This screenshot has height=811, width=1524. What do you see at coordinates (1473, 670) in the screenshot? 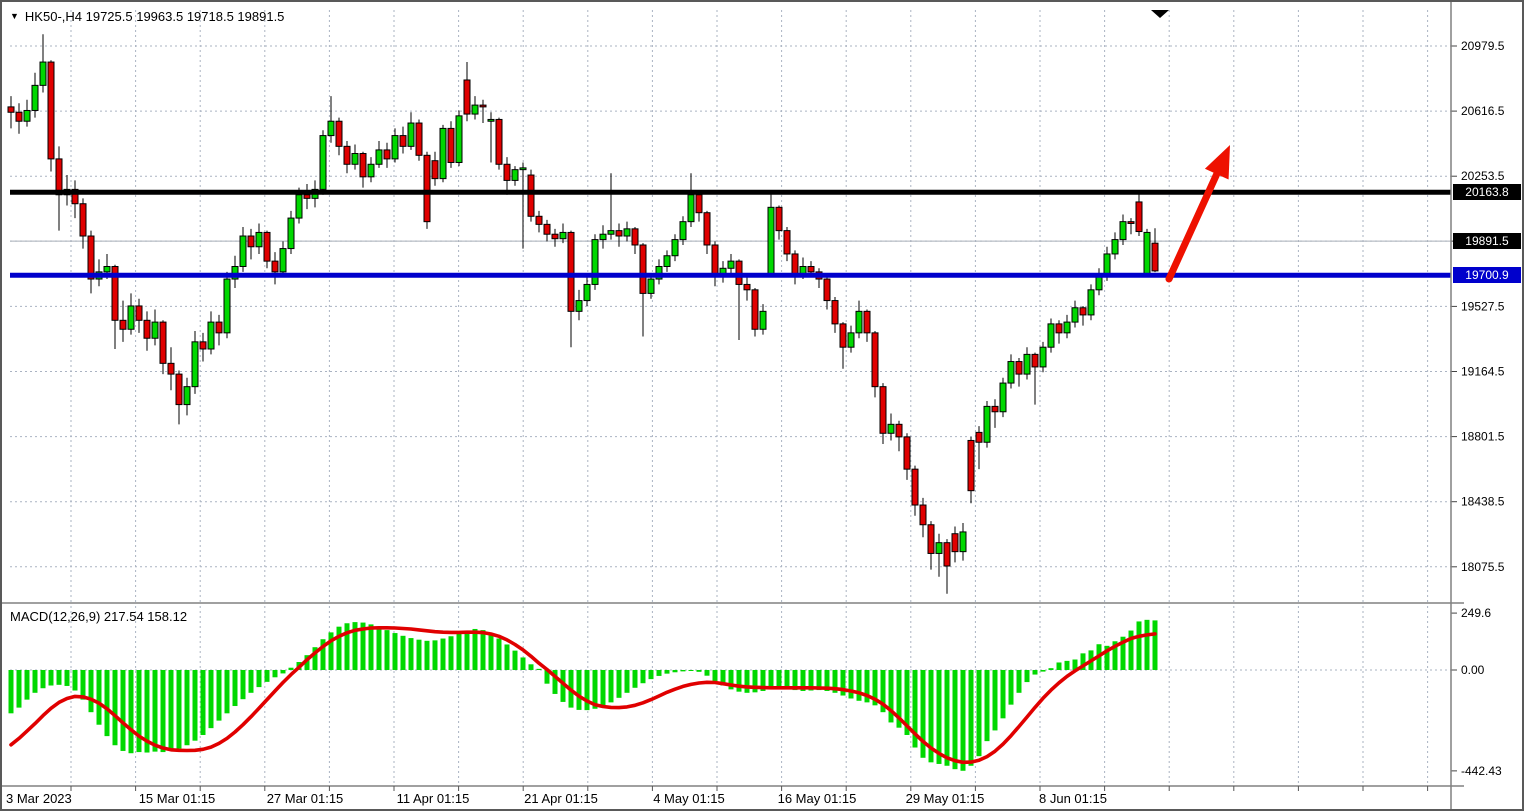
I see `macd-axis-tick: 0.00` at bounding box center [1473, 670].